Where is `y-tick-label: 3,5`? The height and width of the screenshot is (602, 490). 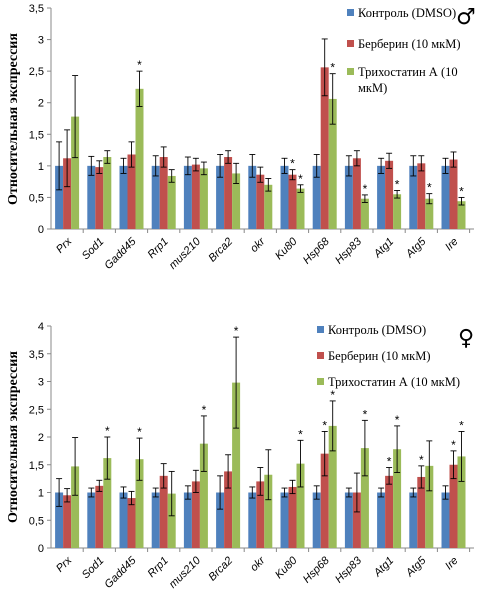
y-tick-label: 3,5 is located at coordinates (36, 355).